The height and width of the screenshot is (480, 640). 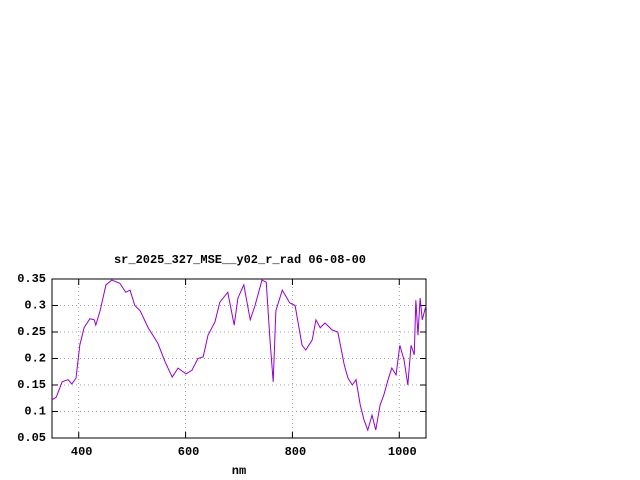 What do you see at coordinates (31, 279) in the screenshot?
I see `y-tick-label: 0.35` at bounding box center [31, 279].